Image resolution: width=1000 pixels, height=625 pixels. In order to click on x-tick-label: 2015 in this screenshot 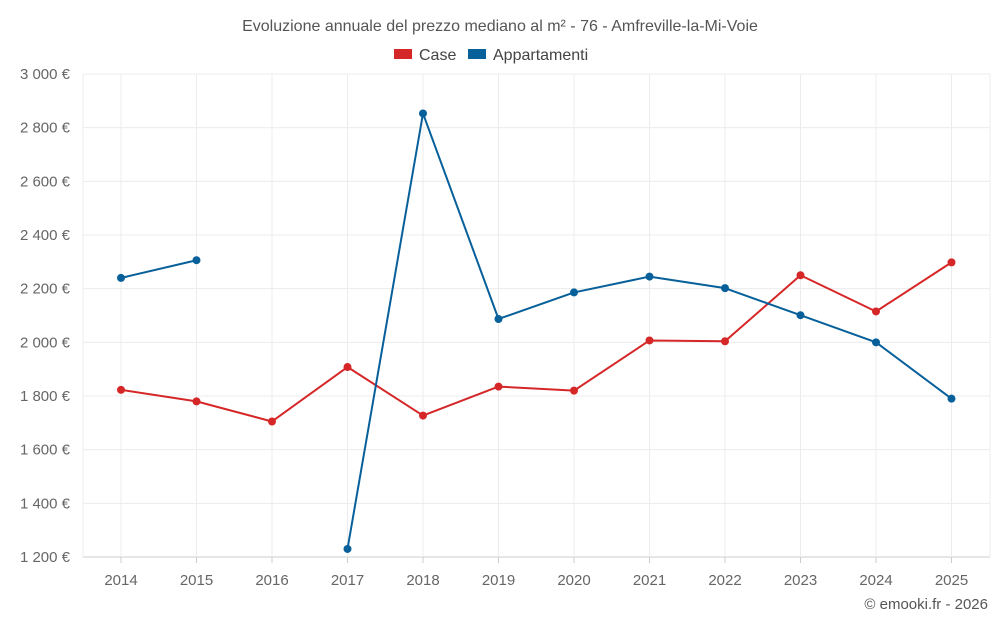, I will do `click(196, 580)`.